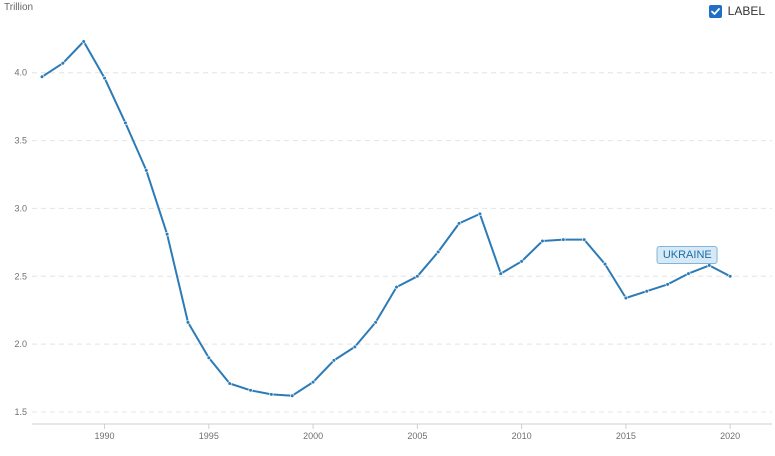 The height and width of the screenshot is (456, 775). I want to click on legend-checkbox, so click(715, 11).